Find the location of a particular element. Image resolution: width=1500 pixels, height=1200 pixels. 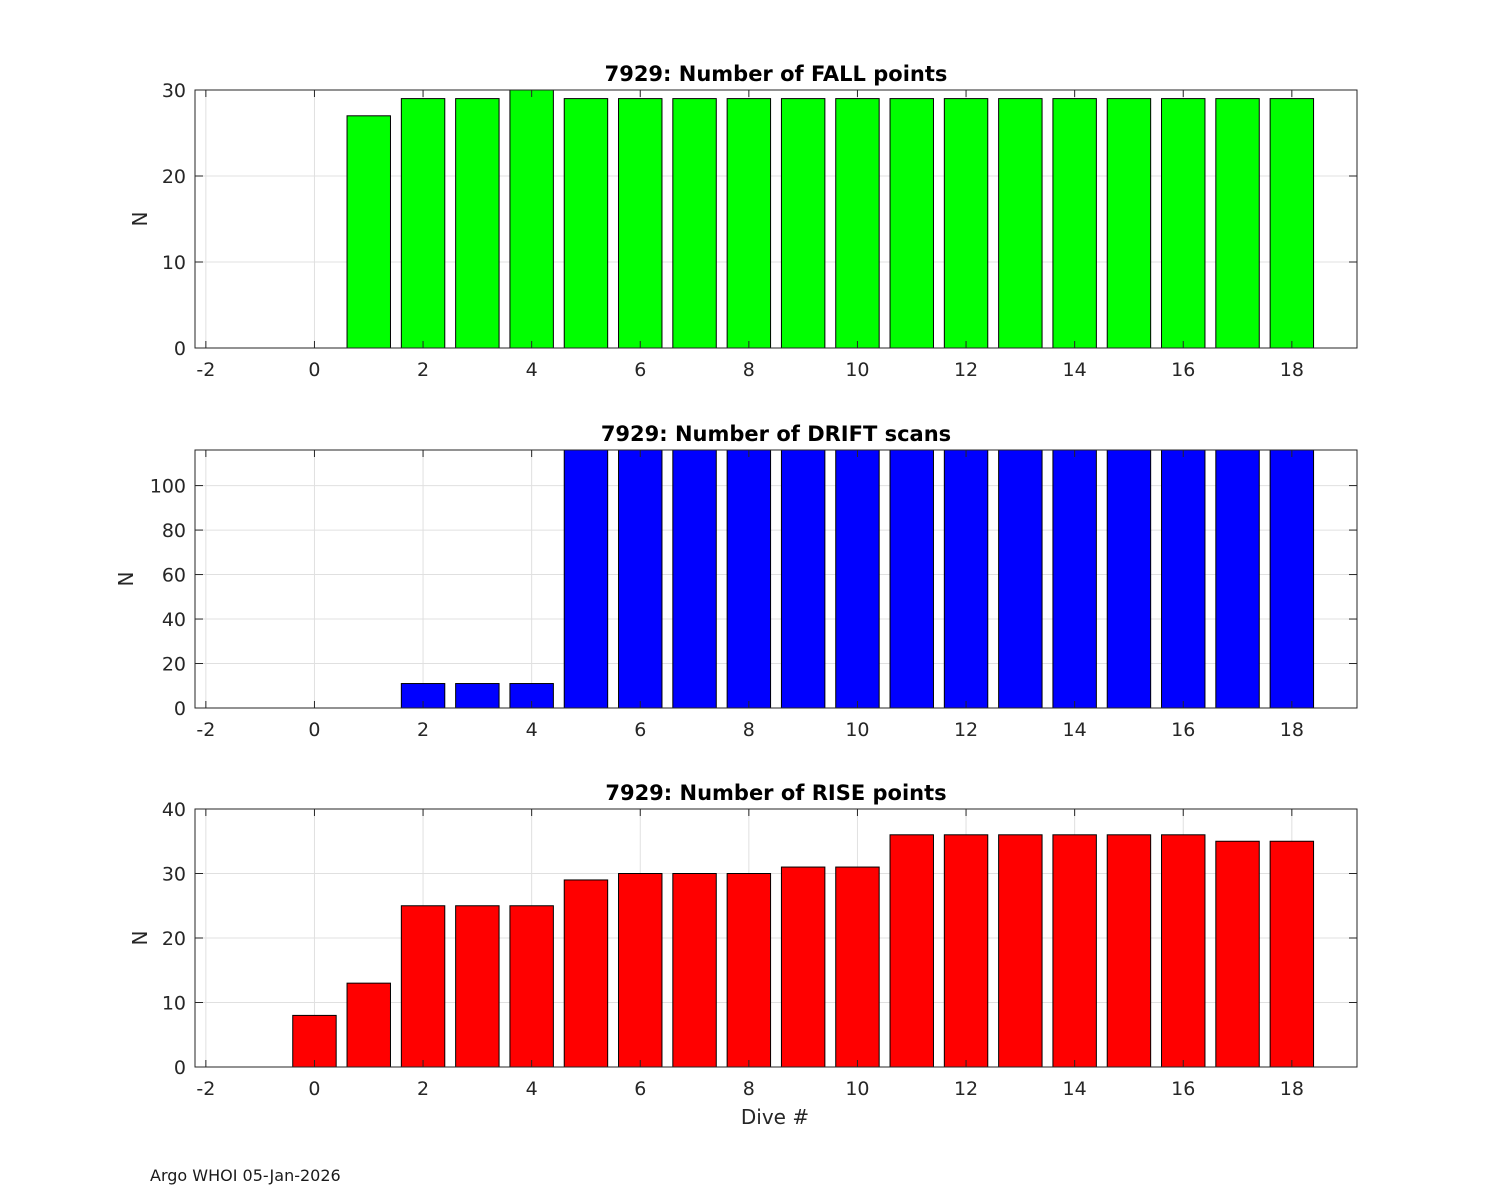

chart-title: 7929: Number of FALL points is located at coordinates (776, 74).